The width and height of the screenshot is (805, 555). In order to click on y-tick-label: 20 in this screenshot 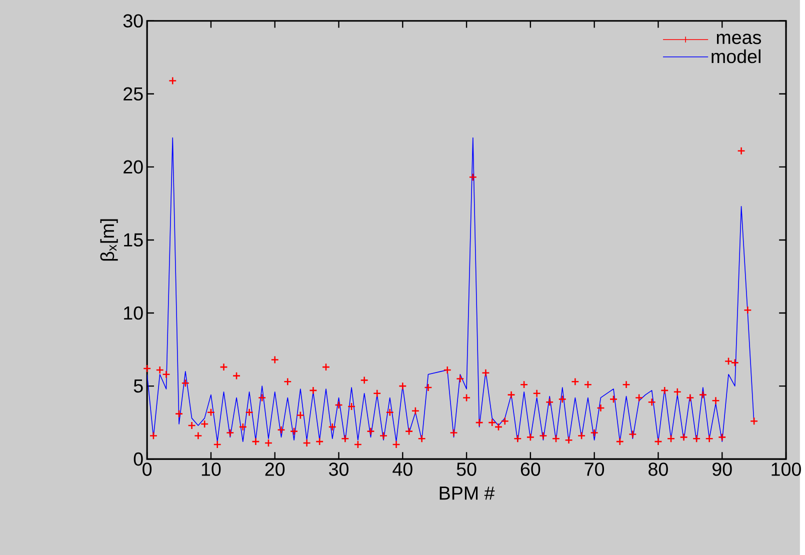, I will do `click(133, 167)`.